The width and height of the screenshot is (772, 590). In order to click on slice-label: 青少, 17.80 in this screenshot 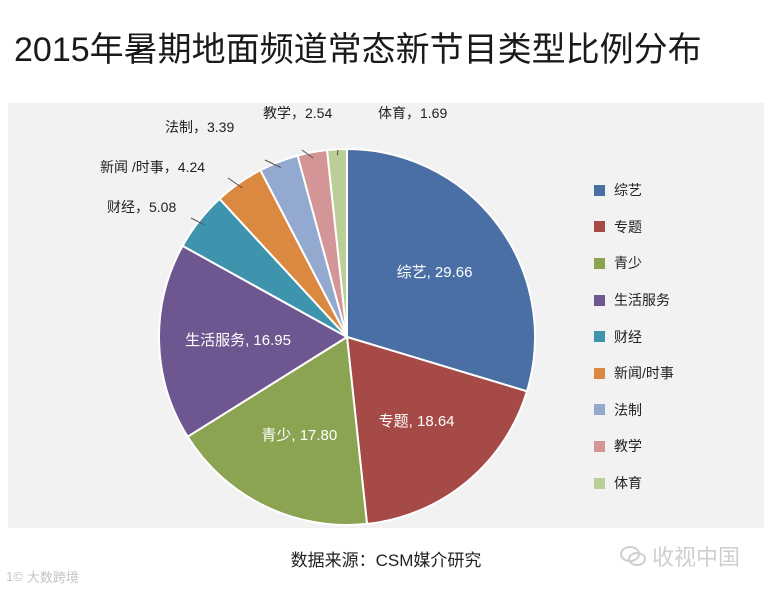, I will do `click(299, 435)`.